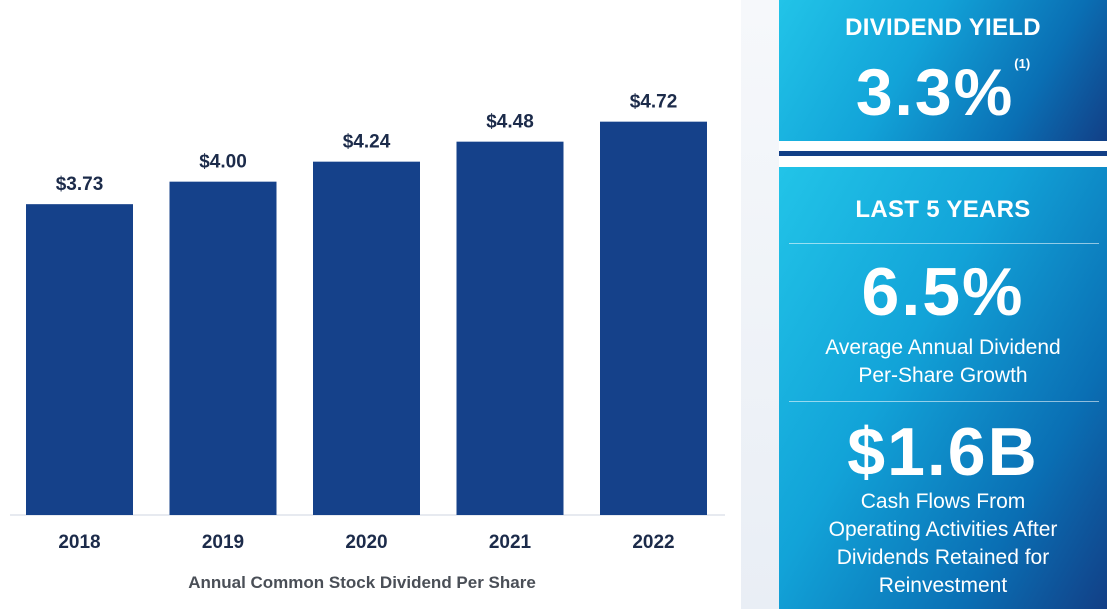  I want to click on yield-footnote: (1), so click(1022, 63).